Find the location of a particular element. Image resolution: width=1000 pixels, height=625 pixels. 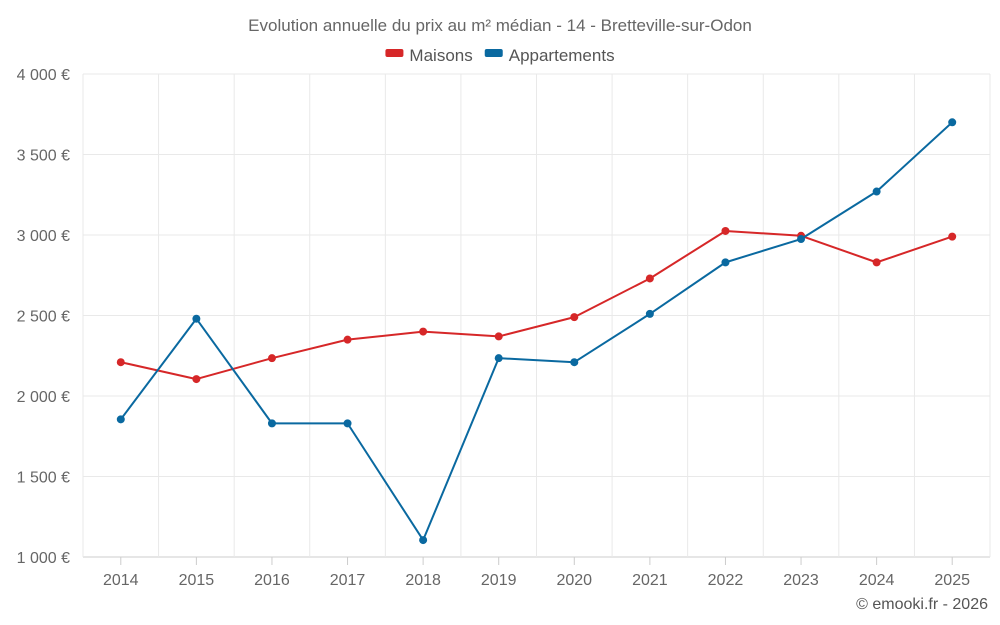

y-tick-label: 3 000 € is located at coordinates (43, 236).